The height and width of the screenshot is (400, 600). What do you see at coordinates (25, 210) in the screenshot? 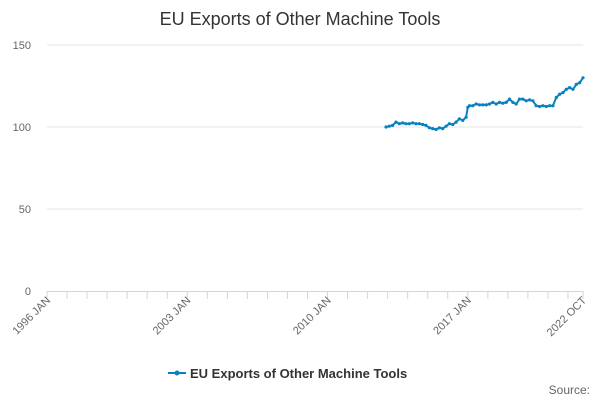
I see `y-tick-label: 50` at bounding box center [25, 210].